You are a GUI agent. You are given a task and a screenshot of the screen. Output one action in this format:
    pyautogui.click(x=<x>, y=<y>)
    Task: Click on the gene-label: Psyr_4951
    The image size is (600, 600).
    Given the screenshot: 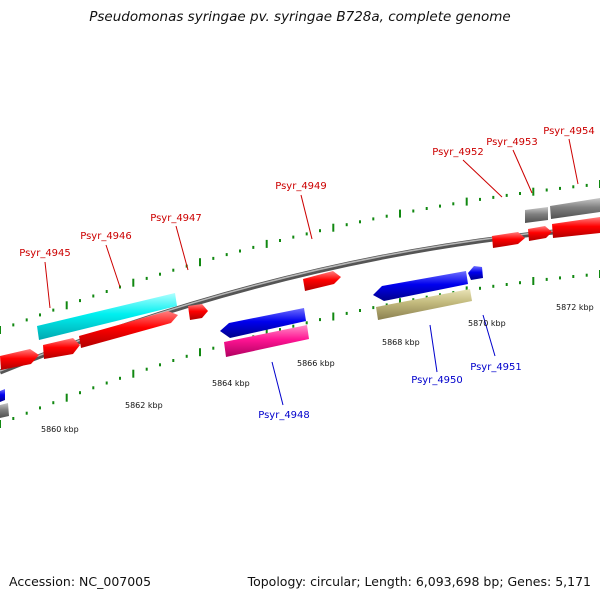 What is the action you would take?
    pyautogui.click(x=496, y=367)
    